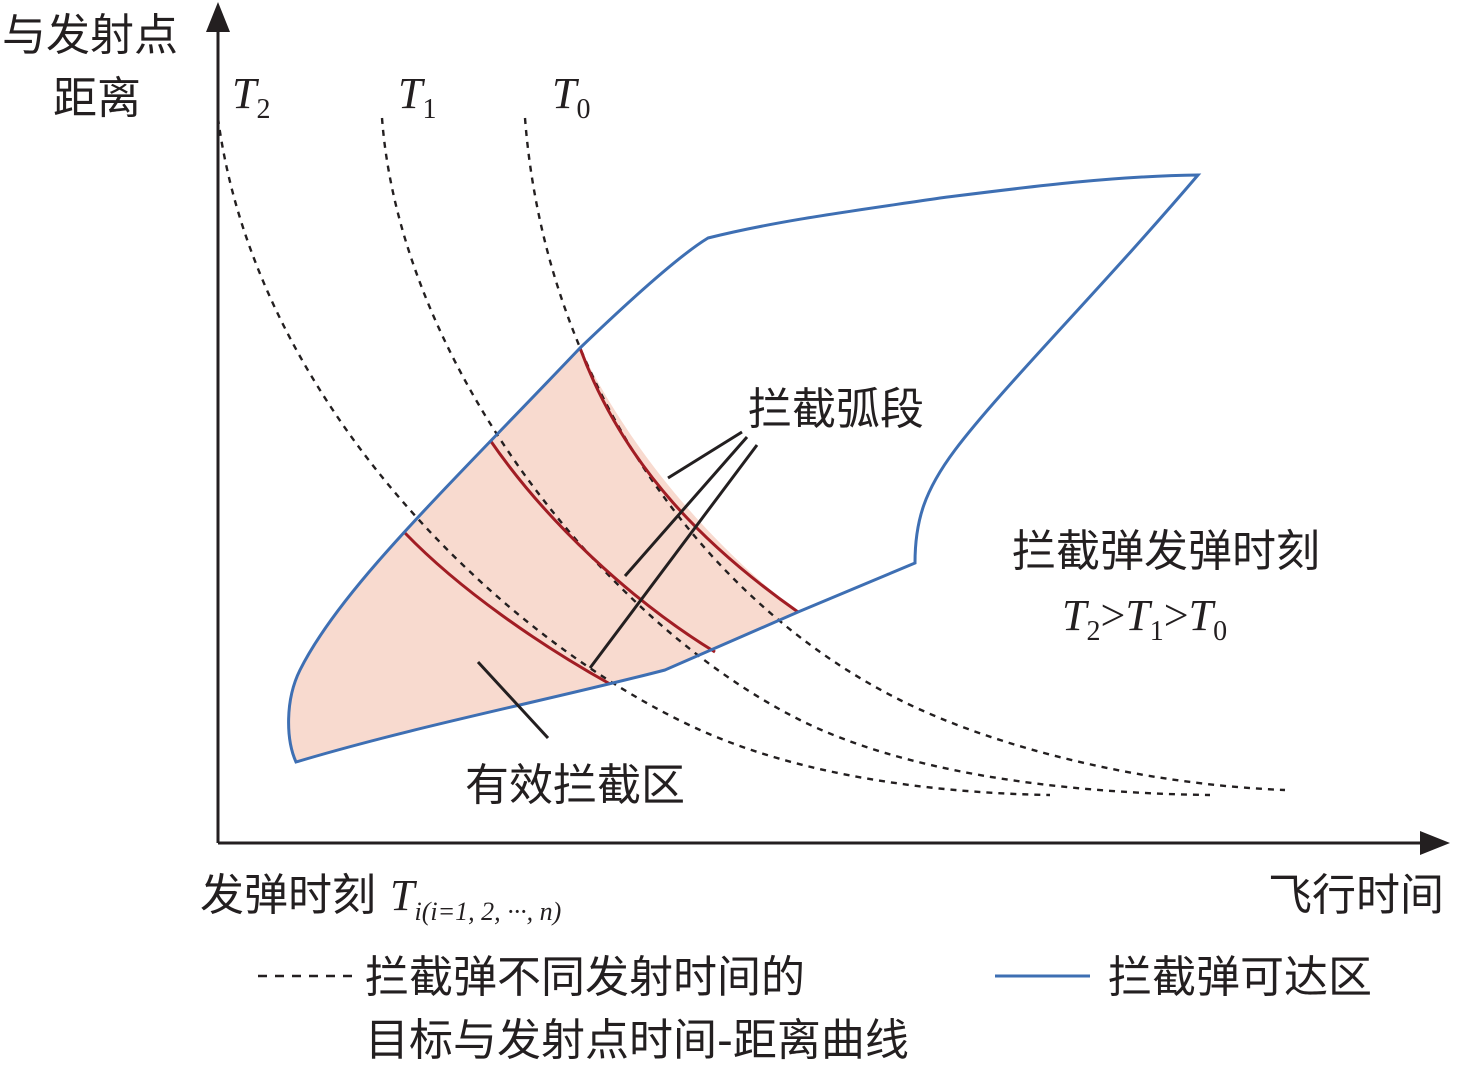 This screenshot has height=1070, width=1476. Describe the element at coordinates (507, 608) in the screenshot. I see `arc-t2` at that location.